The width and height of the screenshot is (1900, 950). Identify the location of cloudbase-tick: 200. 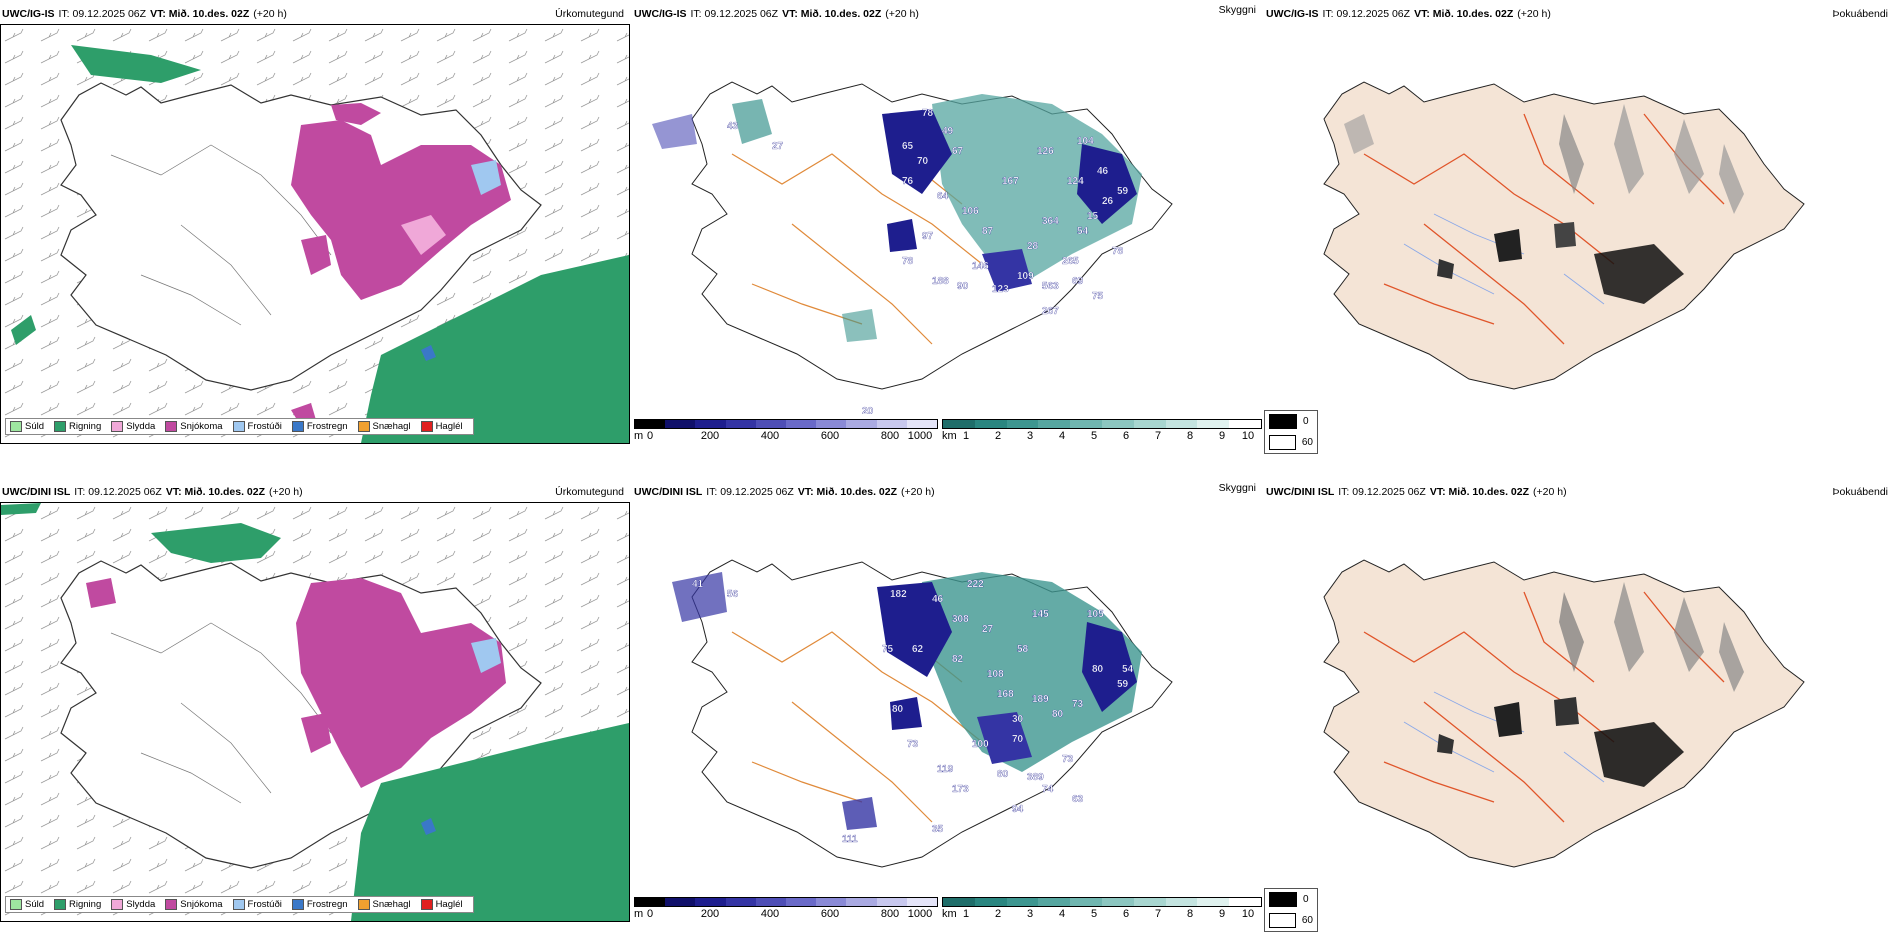
(710, 436).